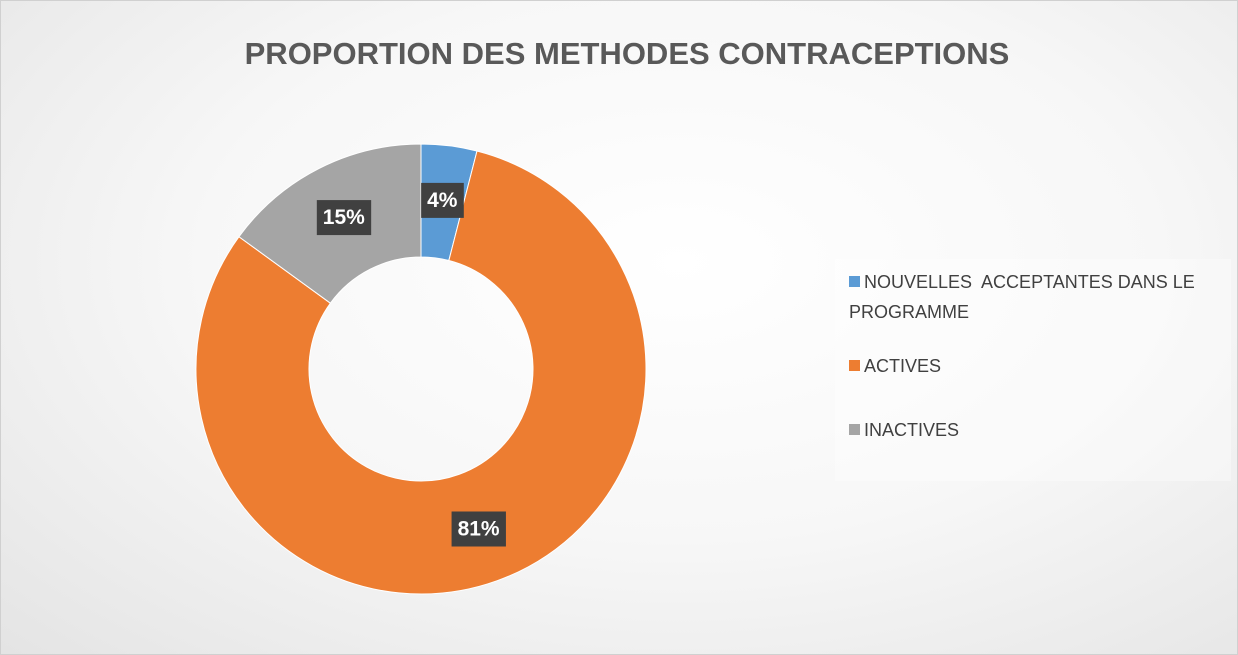 Image resolution: width=1238 pixels, height=655 pixels. What do you see at coordinates (1024, 297) in the screenshot?
I see `legend-label: NOUVELLES ACCEPTANTES DANS LE PROGRAMME` at bounding box center [1024, 297].